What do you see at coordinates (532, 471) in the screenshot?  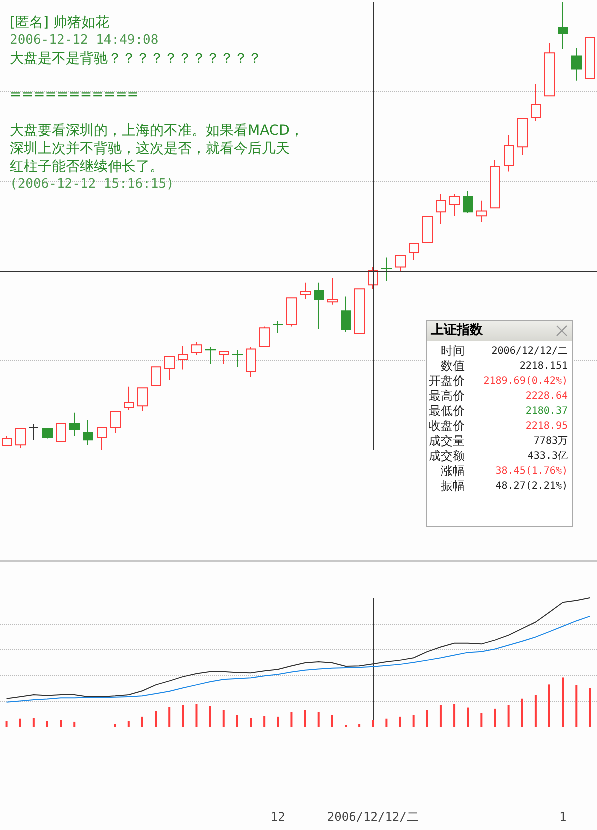 I see `text: 38.45(1.76%)` at bounding box center [532, 471].